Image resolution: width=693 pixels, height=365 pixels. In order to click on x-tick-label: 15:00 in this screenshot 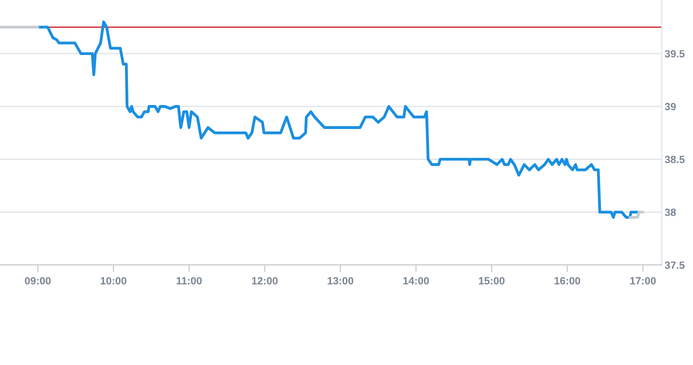, I will do `click(491, 280)`.